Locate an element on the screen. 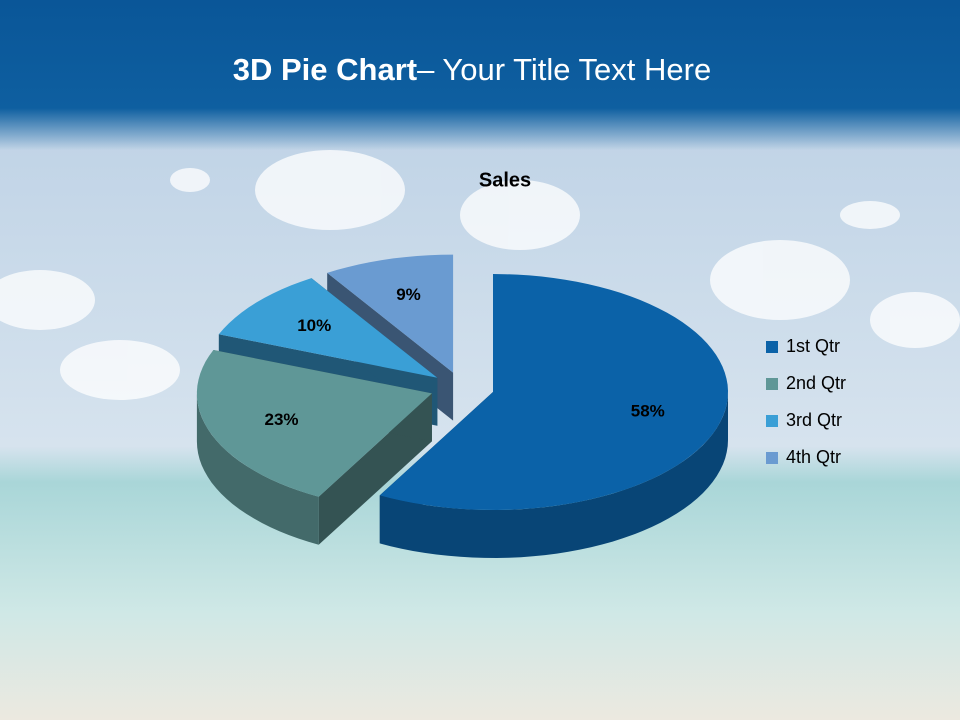 This screenshot has height=720, width=960. slice: 58% is located at coordinates (553, 416).